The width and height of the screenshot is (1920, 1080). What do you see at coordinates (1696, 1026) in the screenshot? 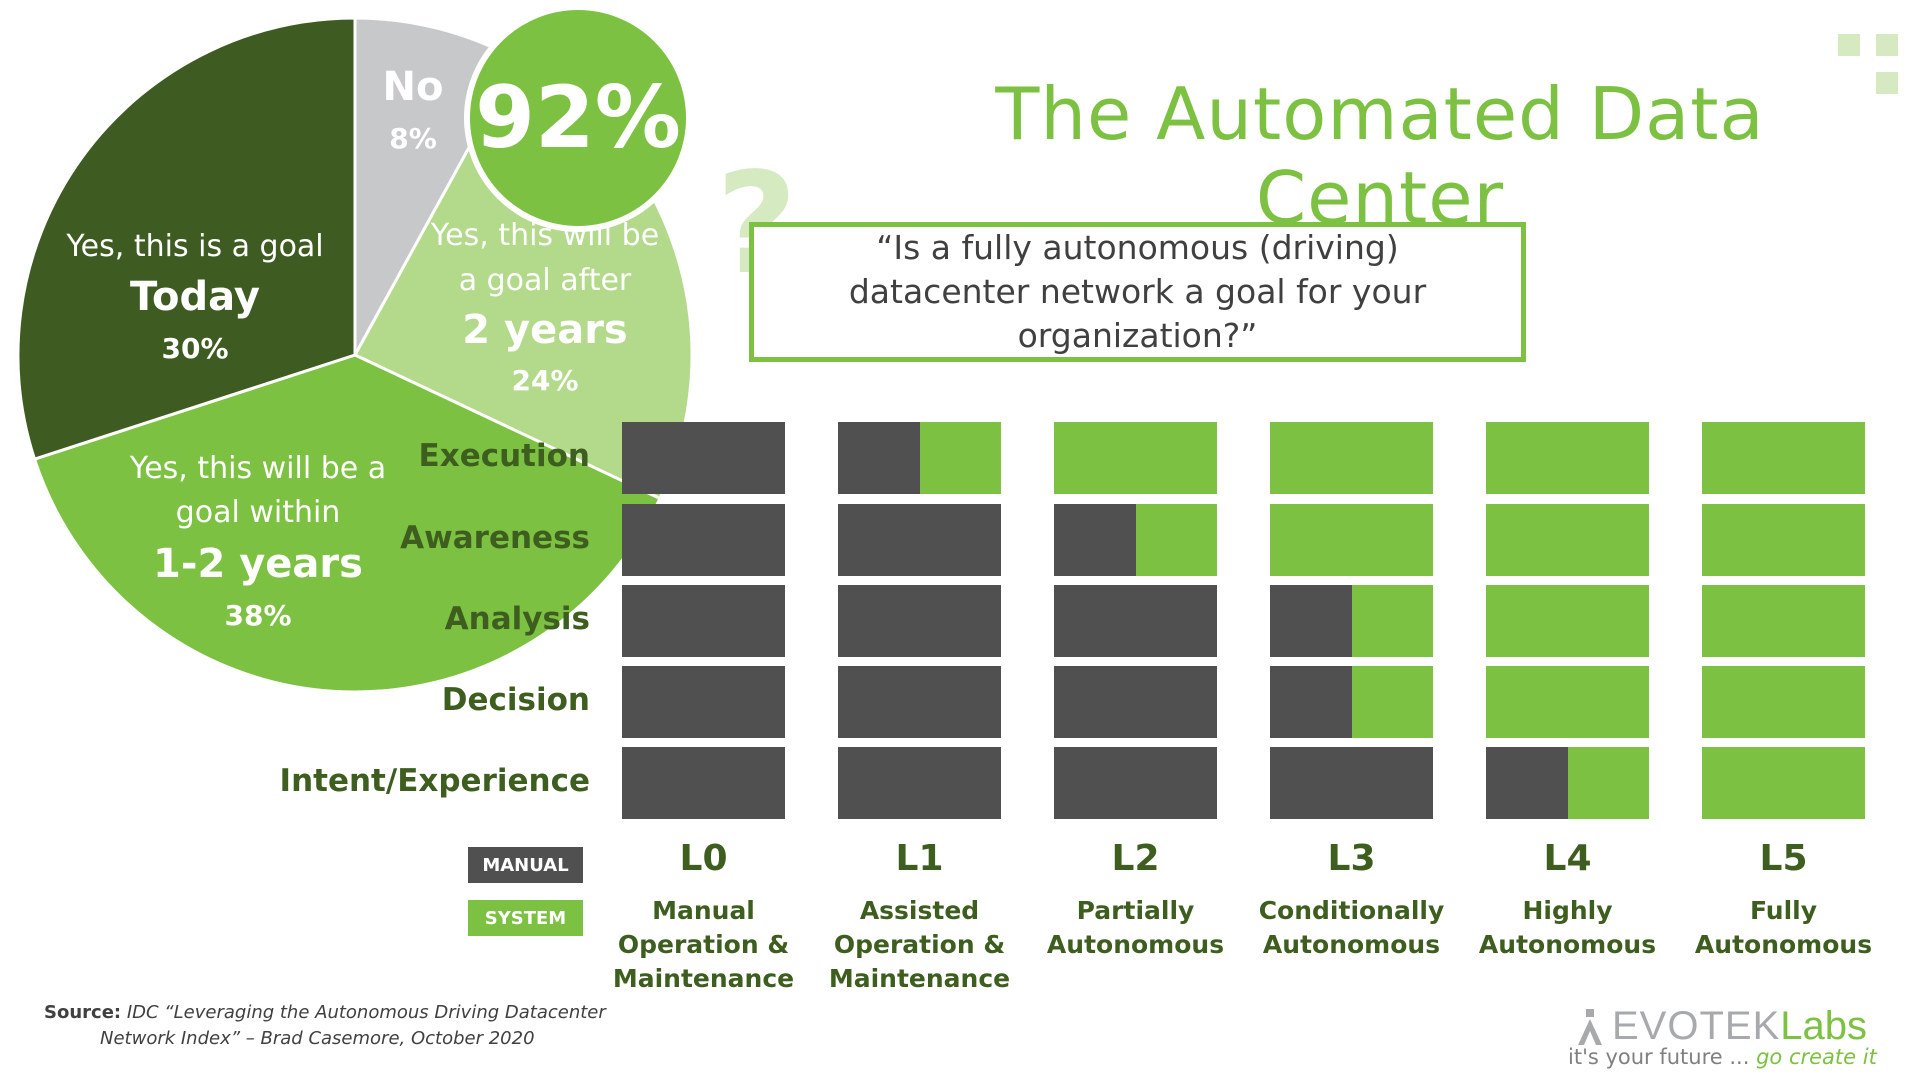
I see `logo-brand: EVOTEK` at bounding box center [1696, 1026].